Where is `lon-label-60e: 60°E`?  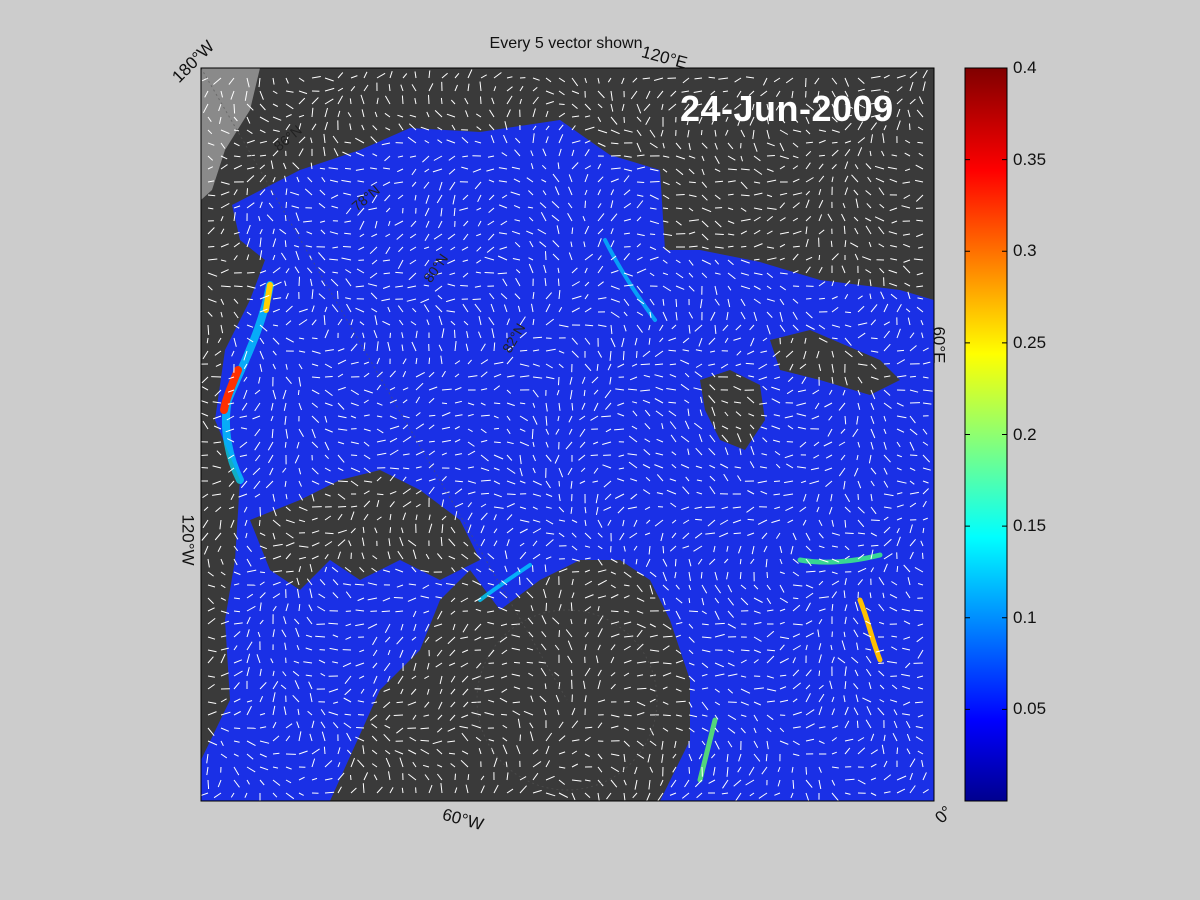
lon-label-60e: 60°E is located at coordinates (939, 345).